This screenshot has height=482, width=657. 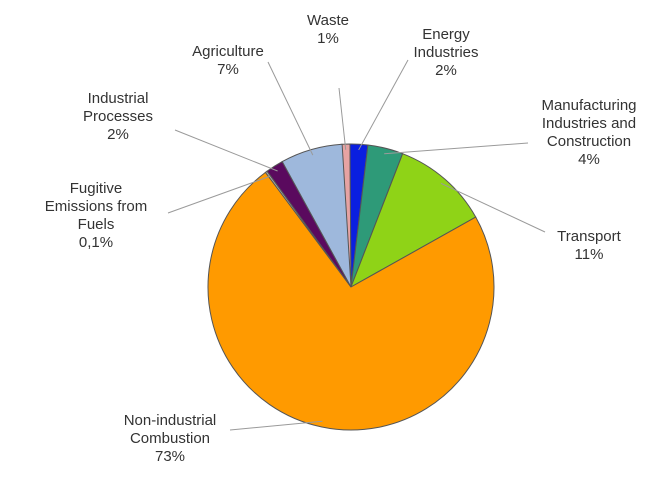 What do you see at coordinates (446, 34) in the screenshot?
I see `slice-label-line: Energy` at bounding box center [446, 34].